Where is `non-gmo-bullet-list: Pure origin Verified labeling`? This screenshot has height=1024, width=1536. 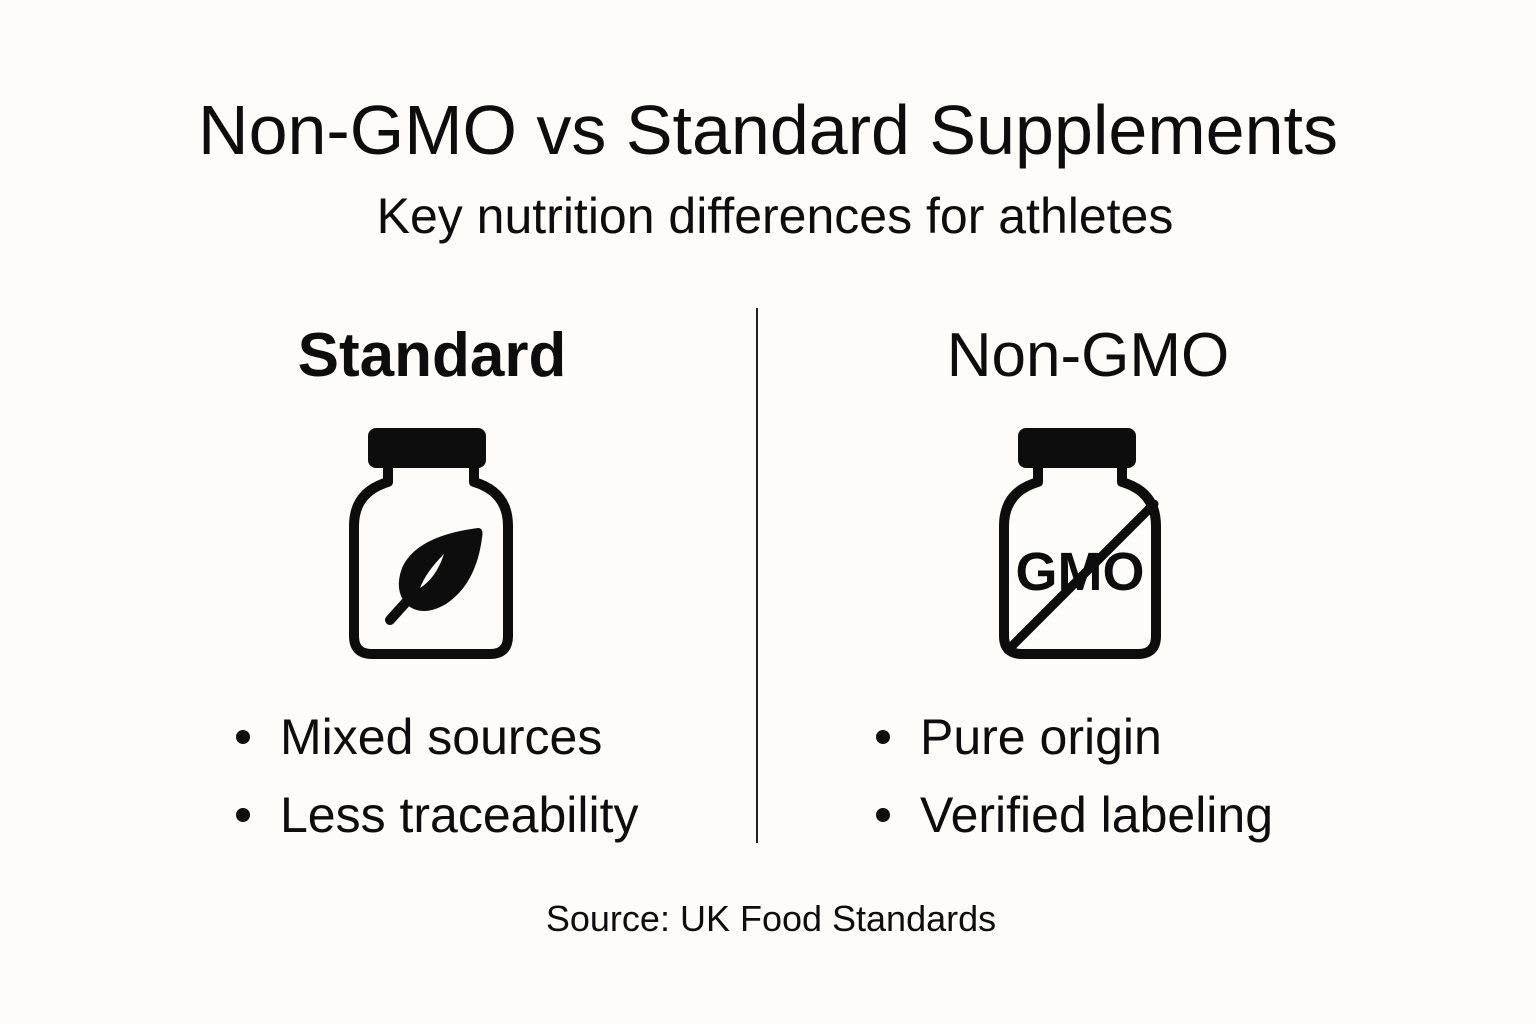 non-gmo-bullet-list: Pure origin Verified labeling is located at coordinates (1070, 776).